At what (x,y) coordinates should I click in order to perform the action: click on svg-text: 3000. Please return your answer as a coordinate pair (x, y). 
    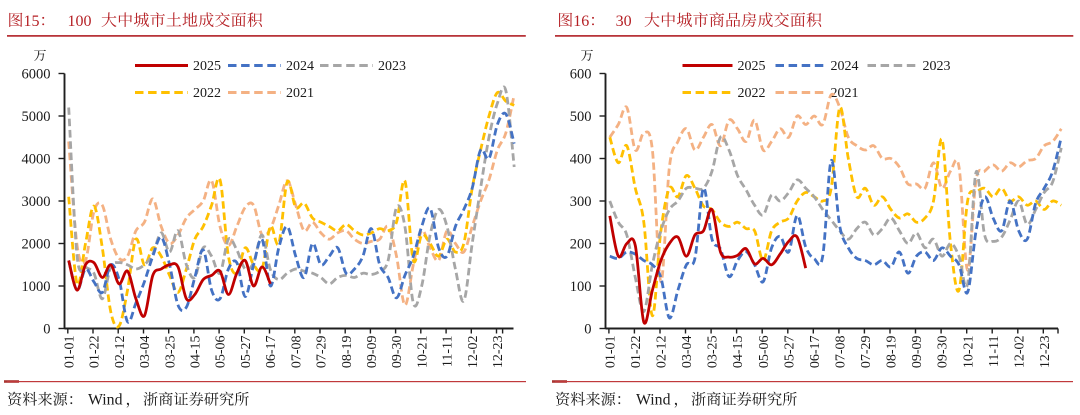
    Looking at the image, I should click on (36, 202).